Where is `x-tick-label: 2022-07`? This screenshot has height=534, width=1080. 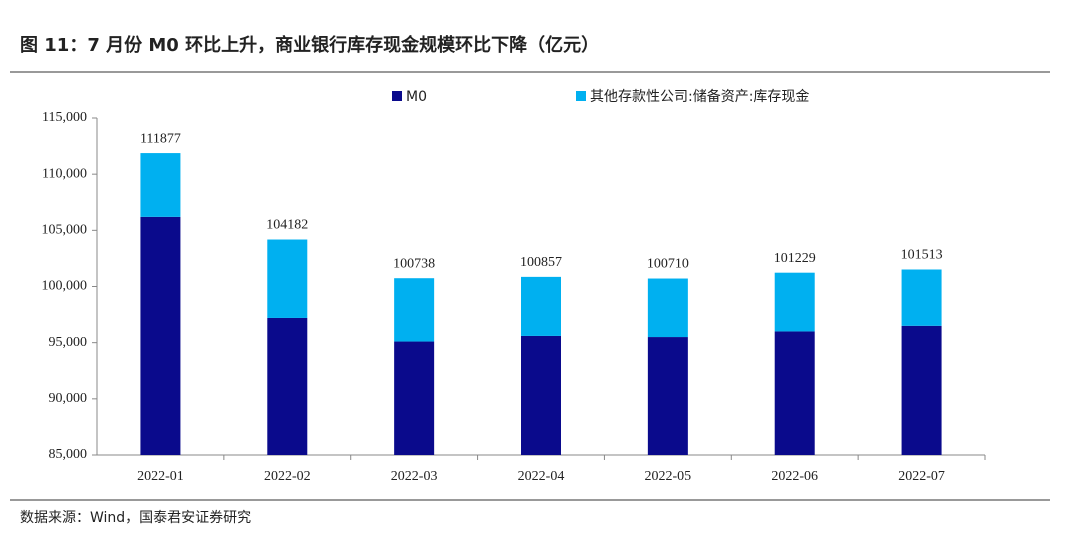 x-tick-label: 2022-07 is located at coordinates (921, 476).